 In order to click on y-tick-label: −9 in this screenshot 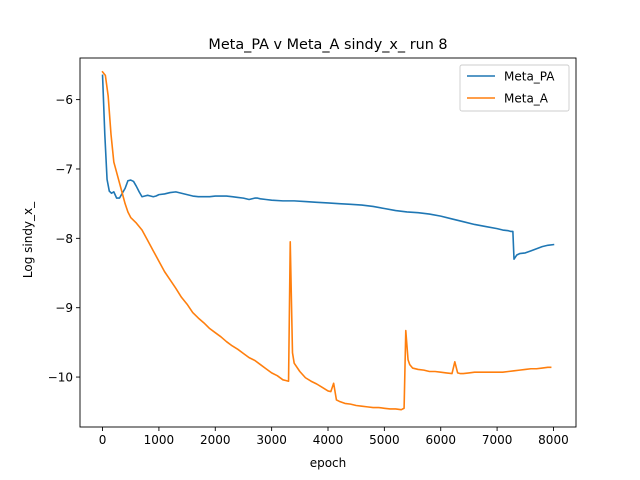, I will do `click(64, 308)`.